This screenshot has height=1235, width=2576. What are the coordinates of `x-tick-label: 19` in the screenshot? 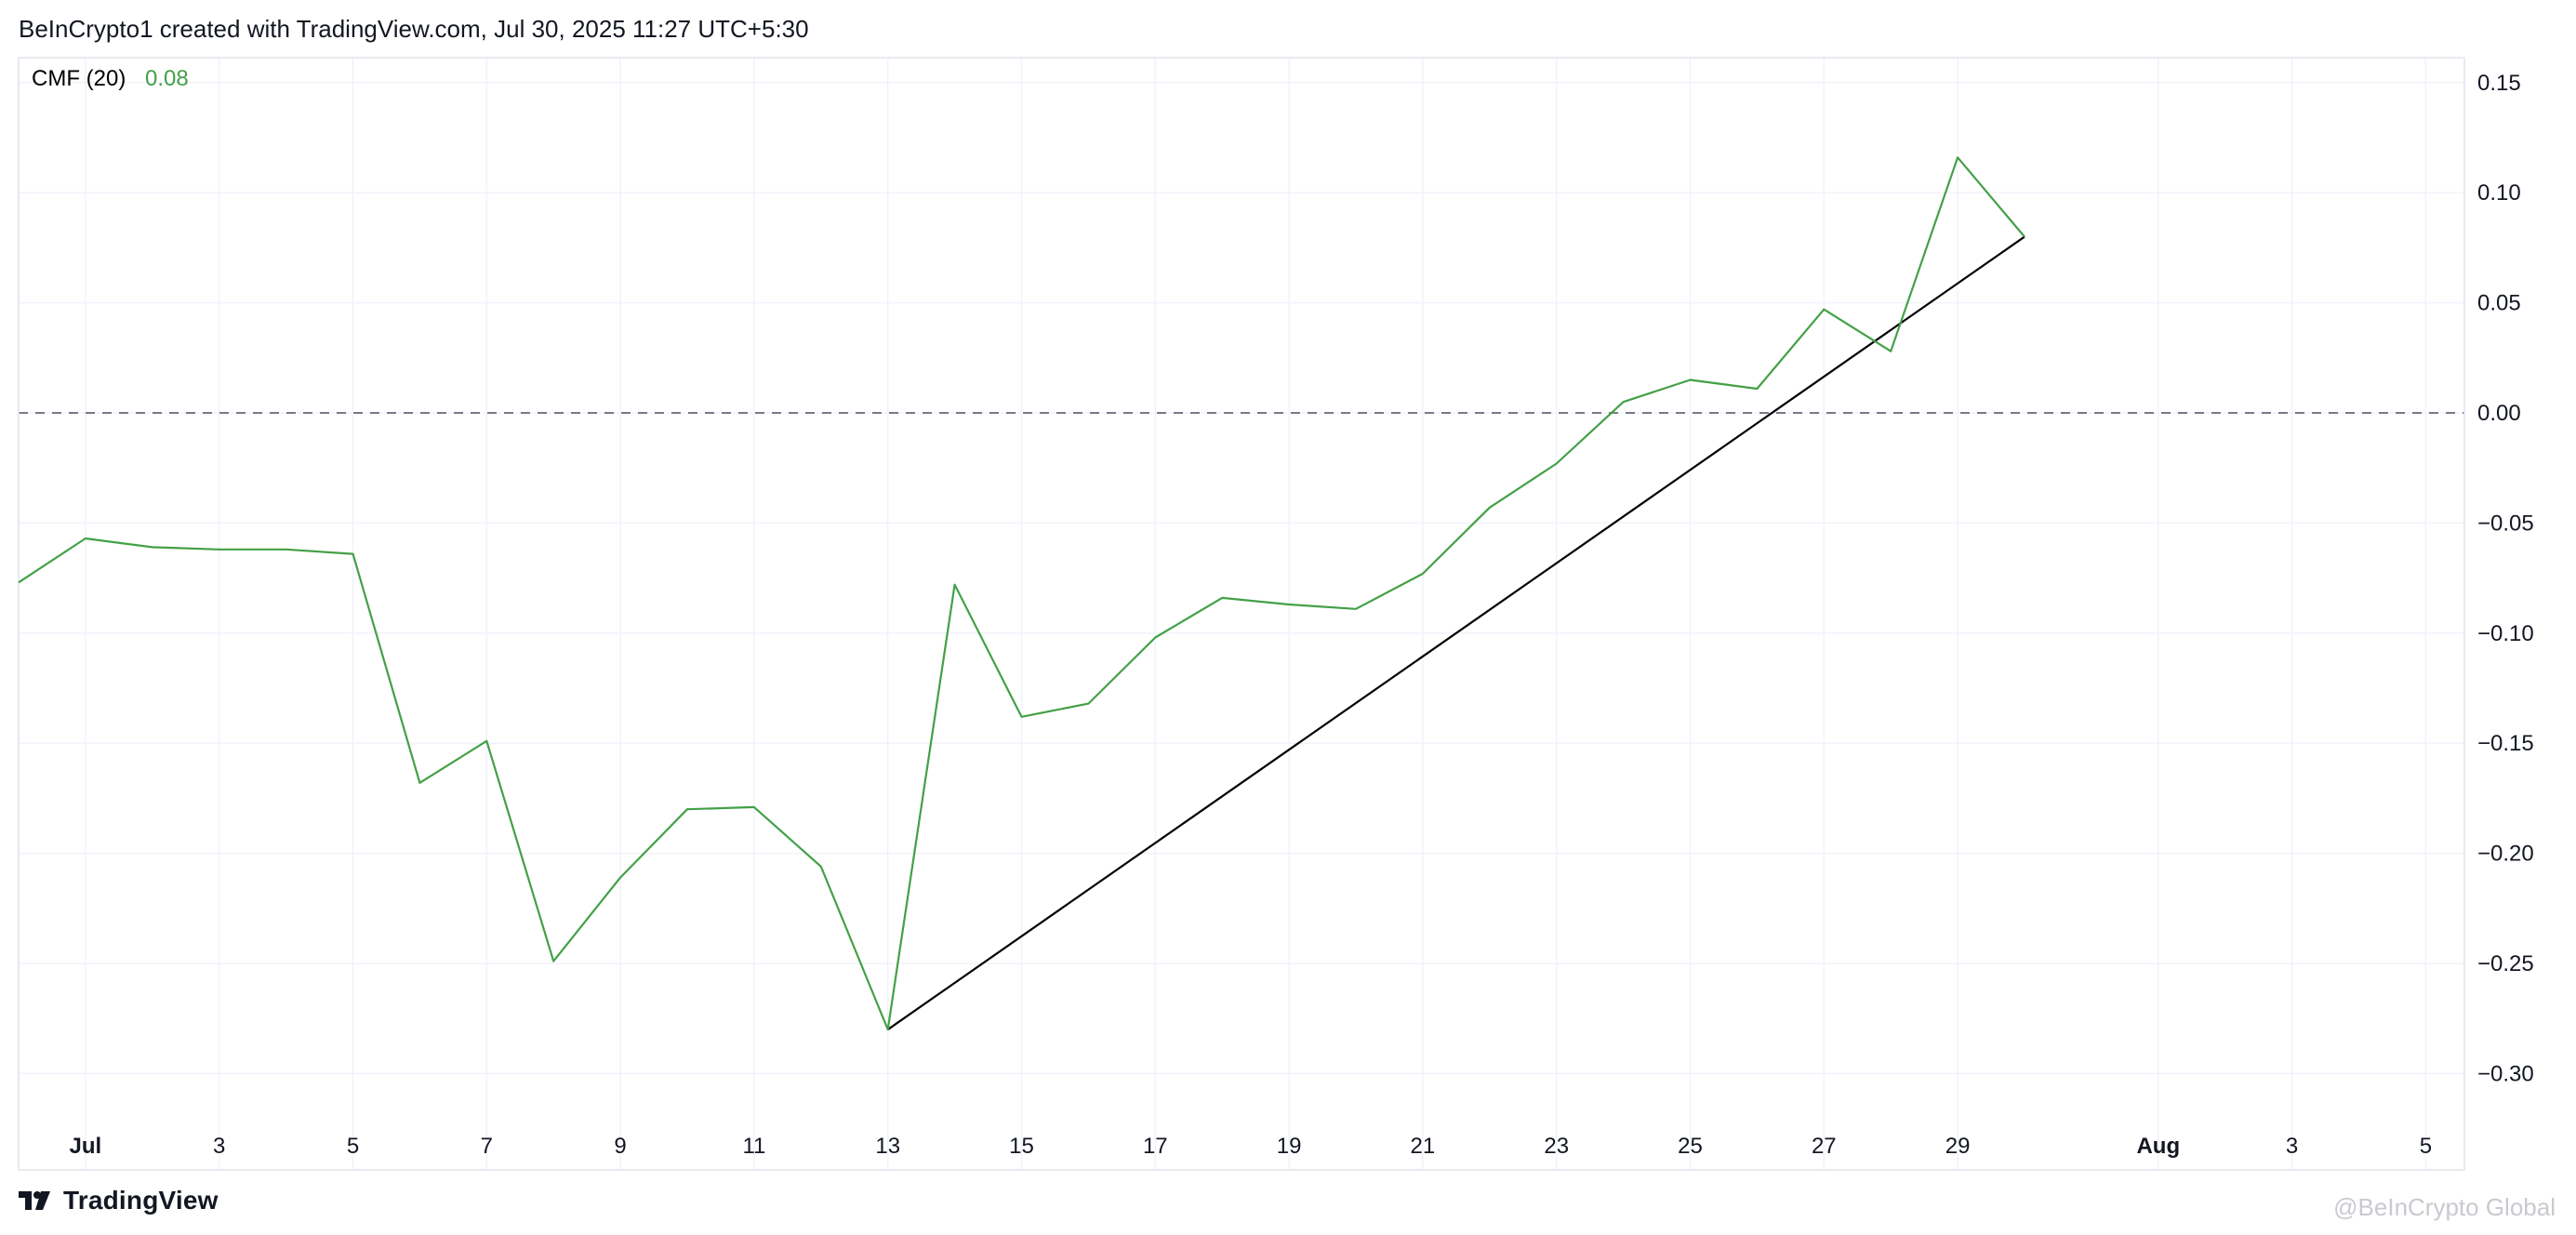 It's located at (1289, 1146).